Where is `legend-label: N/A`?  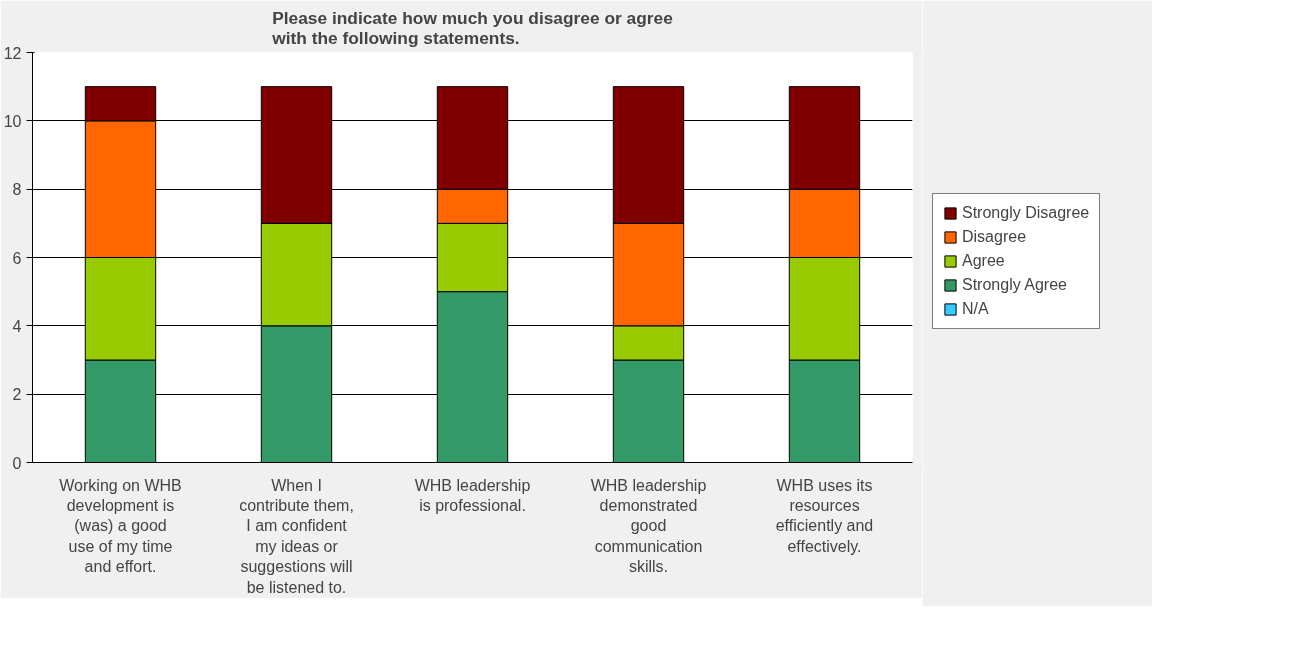
legend-label: N/A is located at coordinates (975, 309).